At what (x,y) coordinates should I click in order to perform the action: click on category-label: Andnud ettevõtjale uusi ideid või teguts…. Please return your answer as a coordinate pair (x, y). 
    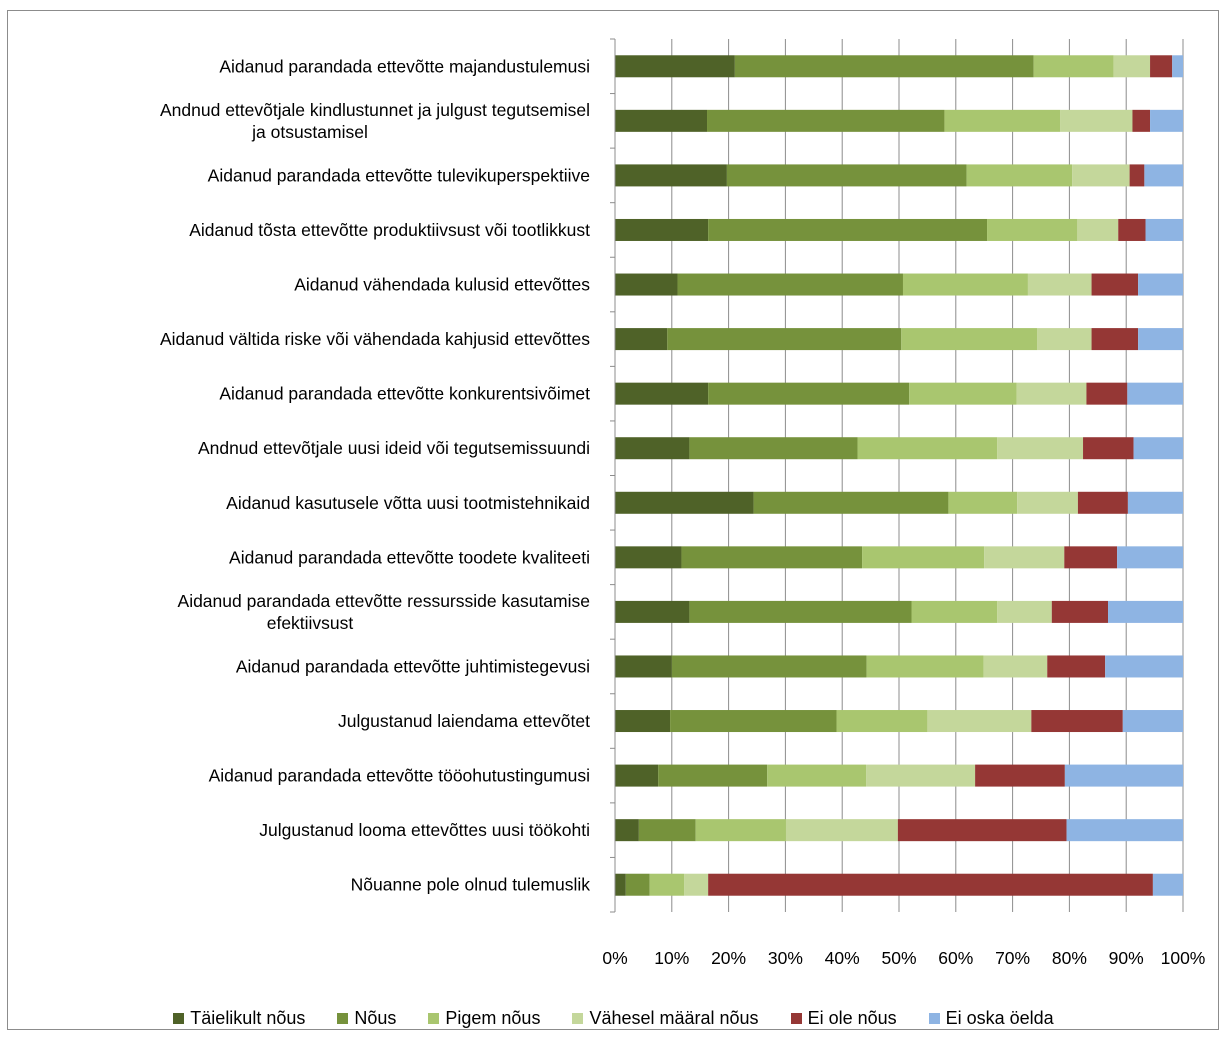
    Looking at the image, I should click on (394, 448).